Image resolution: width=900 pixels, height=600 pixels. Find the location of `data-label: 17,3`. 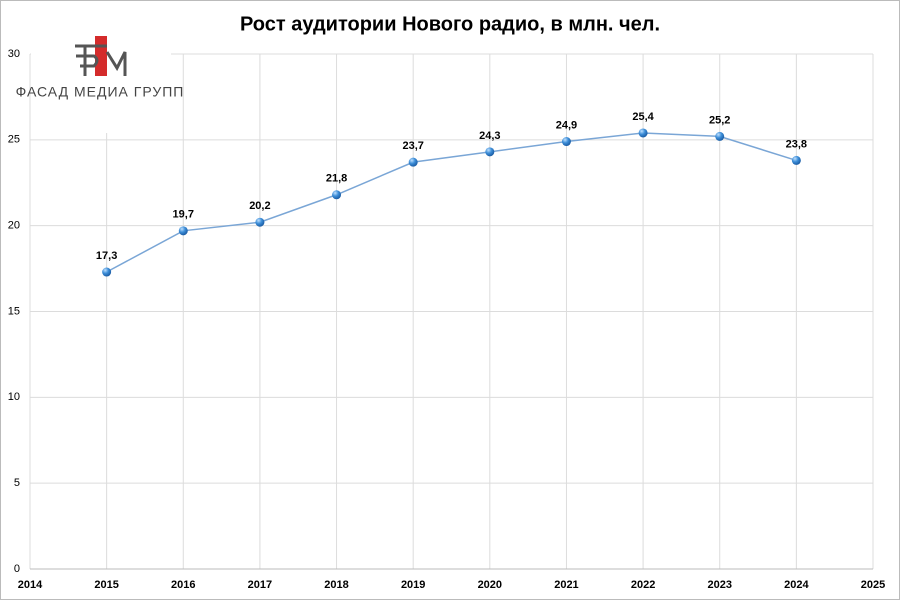

data-label: 17,3 is located at coordinates (106, 256).